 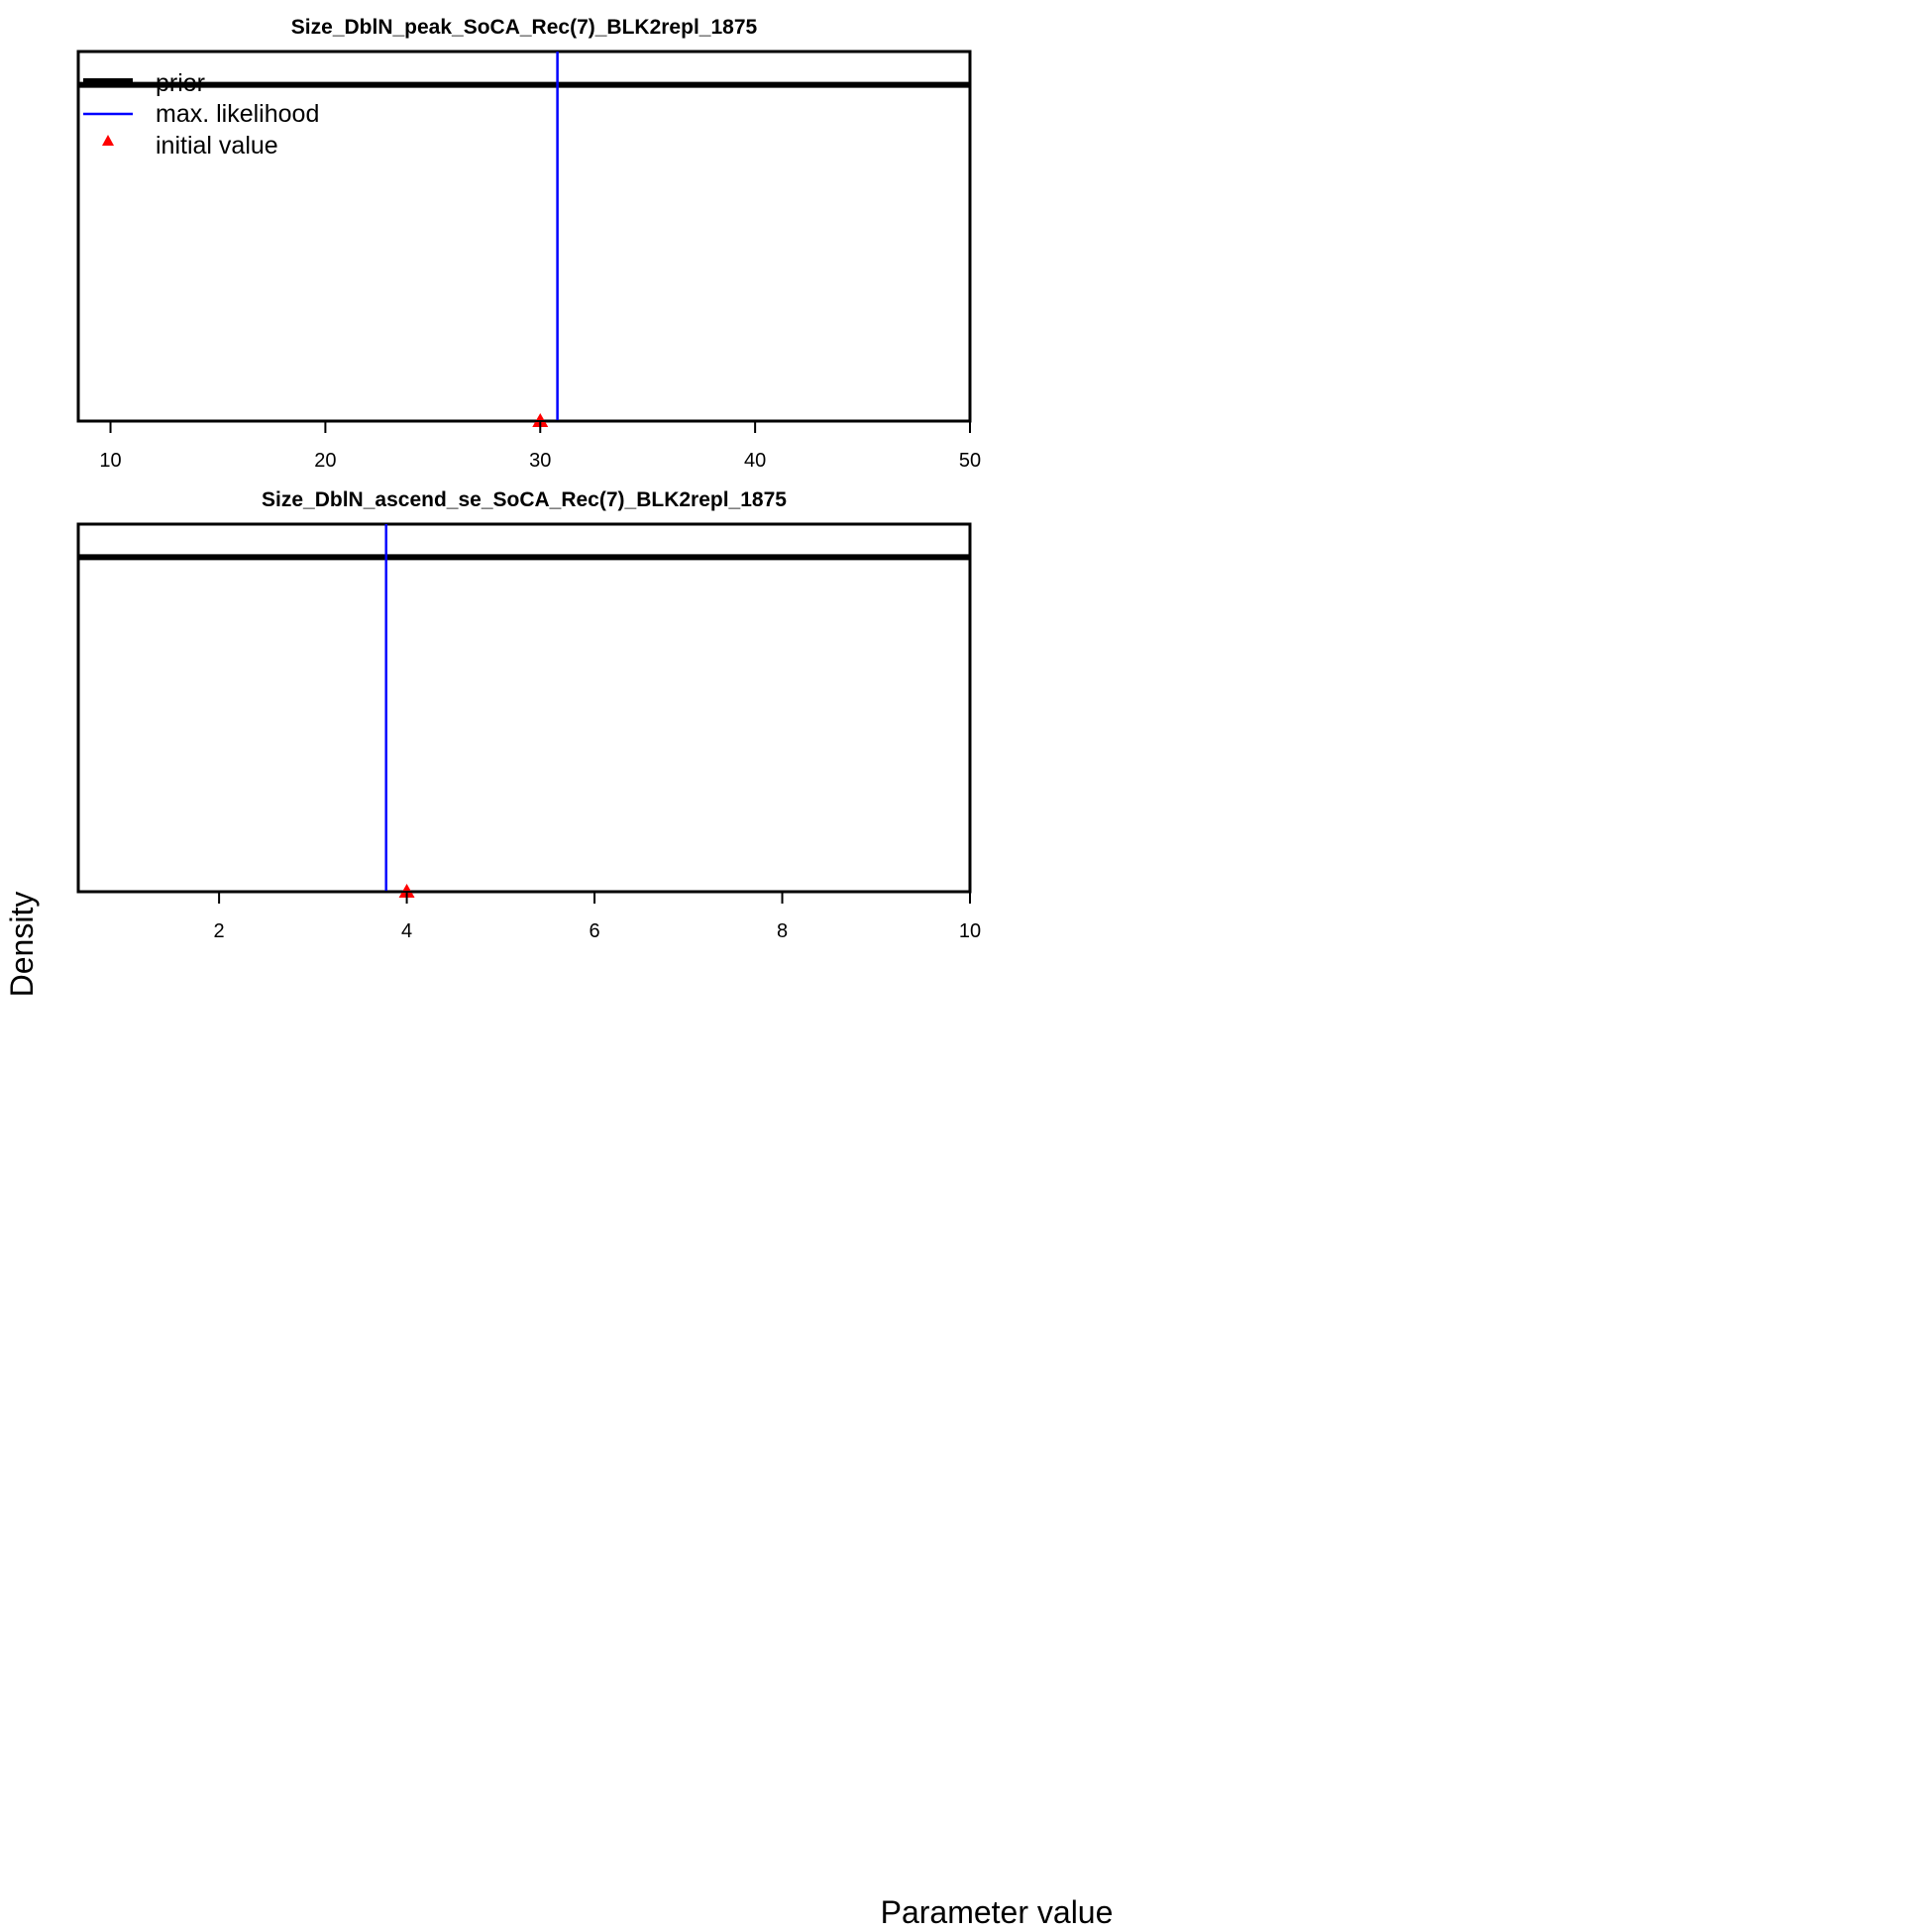 What do you see at coordinates (782, 931) in the screenshot?
I see `x-tick-label: 8` at bounding box center [782, 931].